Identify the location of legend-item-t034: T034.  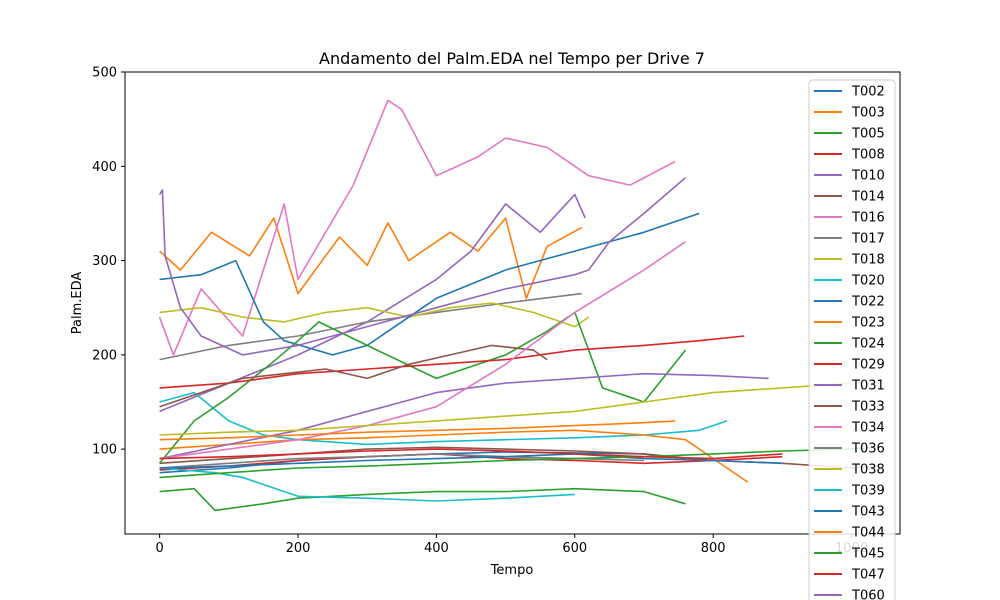
(849, 428).